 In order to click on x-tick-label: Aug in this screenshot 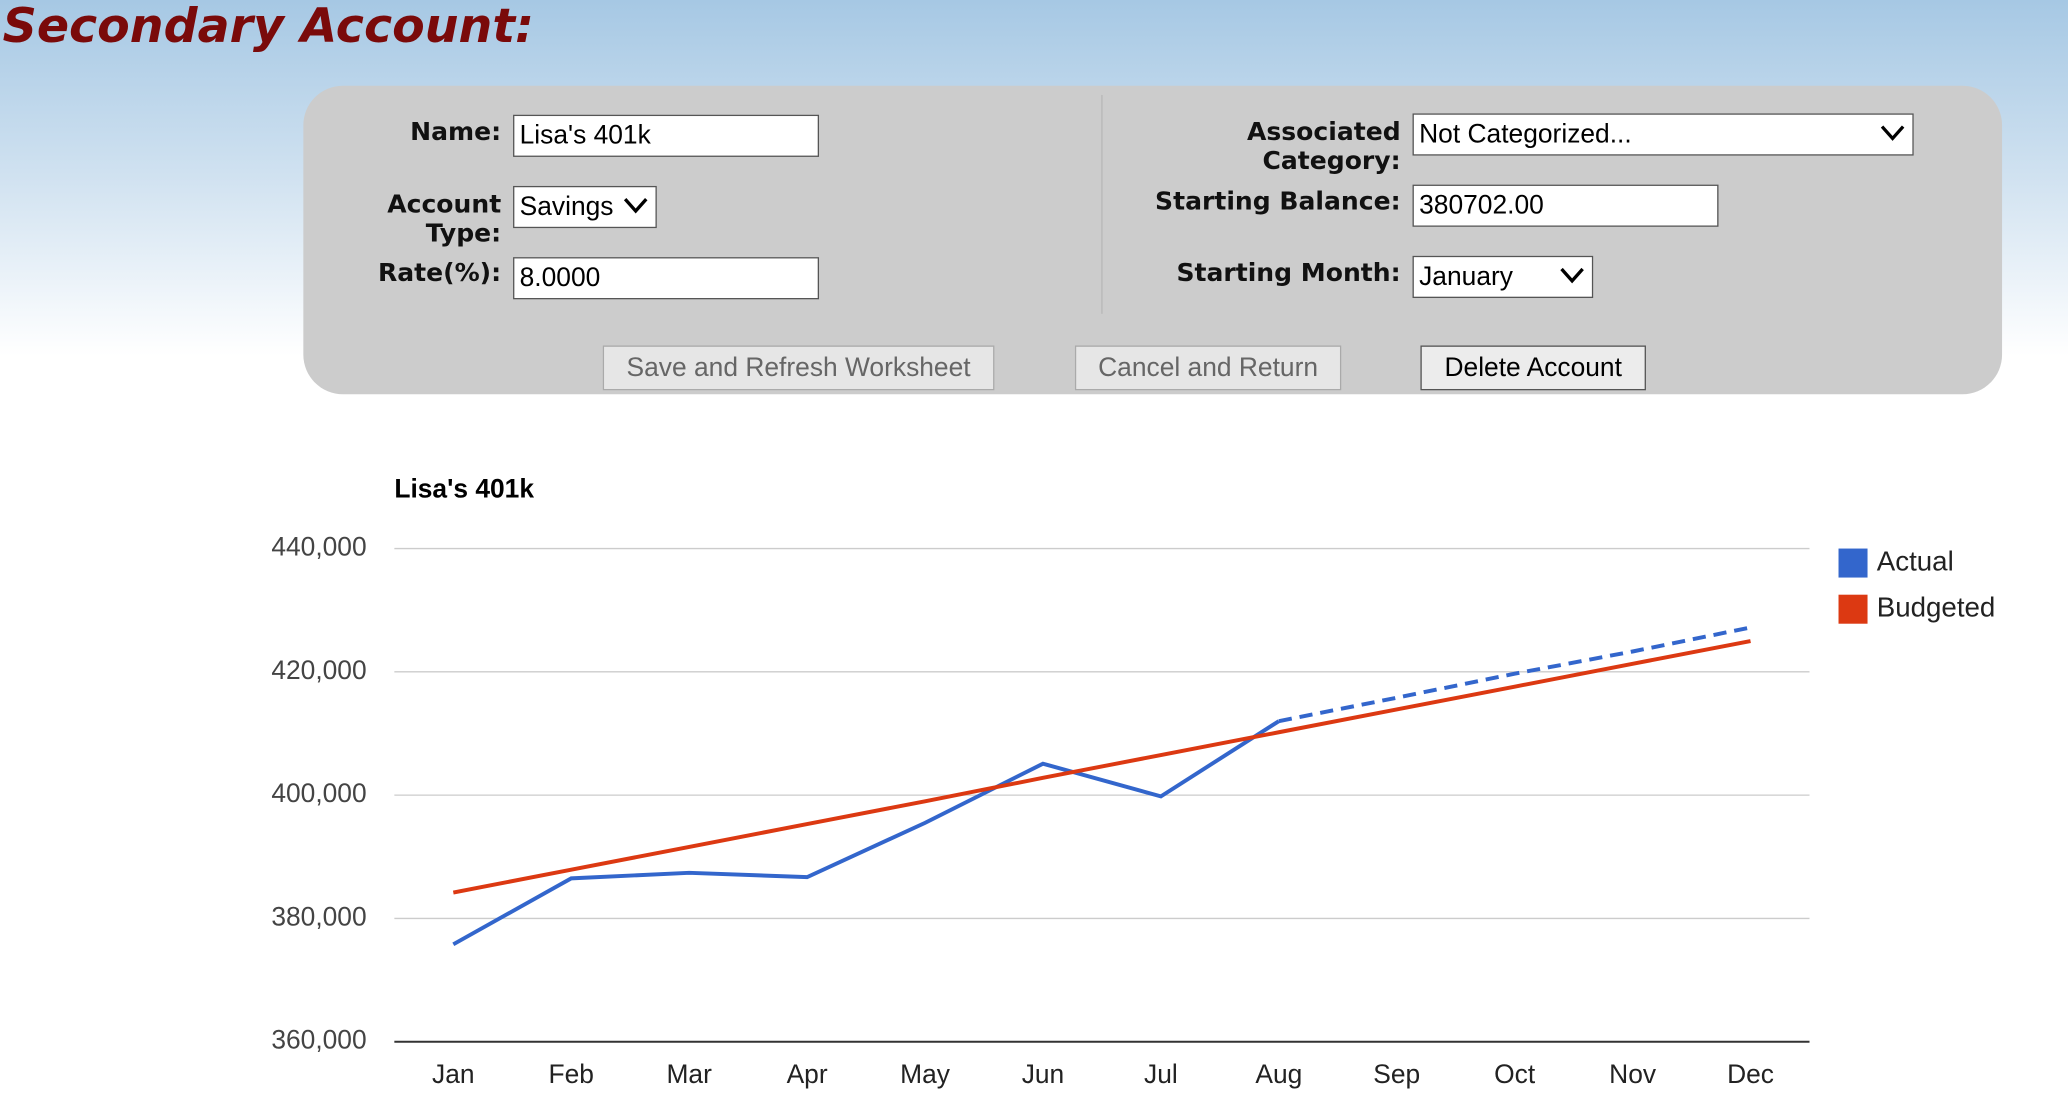, I will do `click(1278, 1074)`.